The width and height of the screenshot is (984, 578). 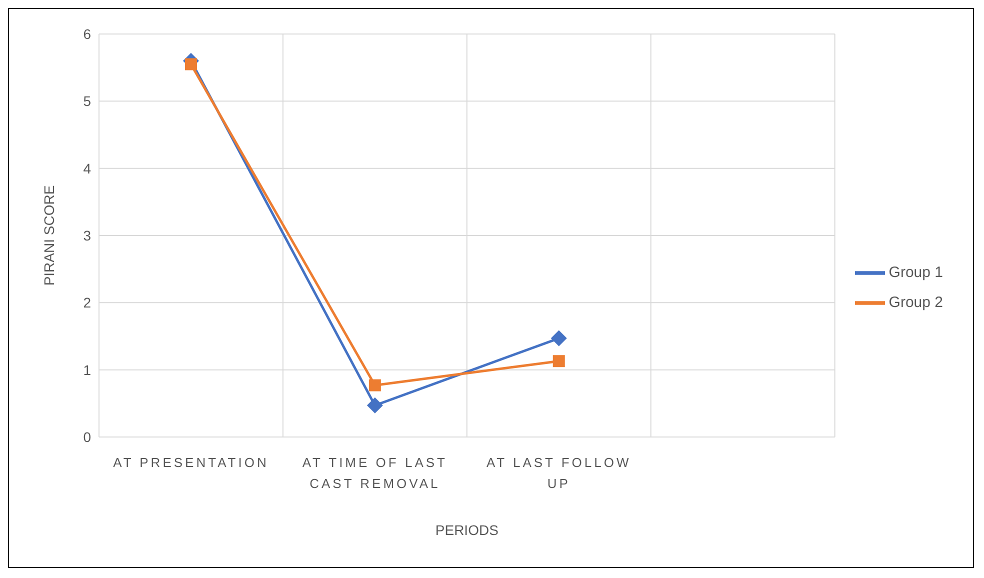 What do you see at coordinates (87, 370) in the screenshot?
I see `y-tick-label: 1` at bounding box center [87, 370].